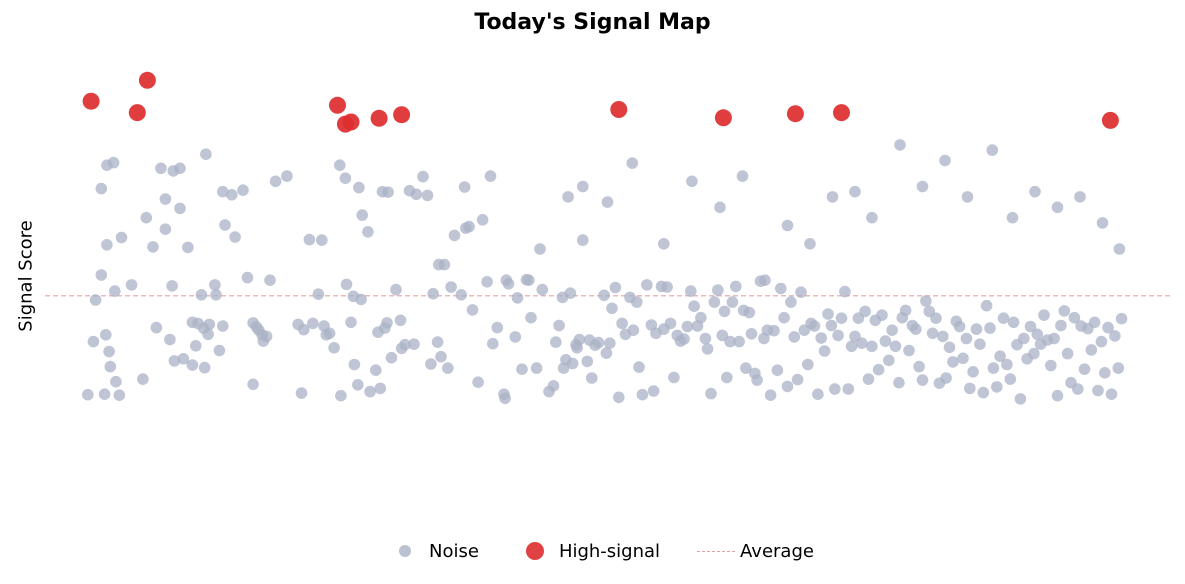  Describe the element at coordinates (777, 551) in the screenshot. I see `legend-label-average: Average` at that location.